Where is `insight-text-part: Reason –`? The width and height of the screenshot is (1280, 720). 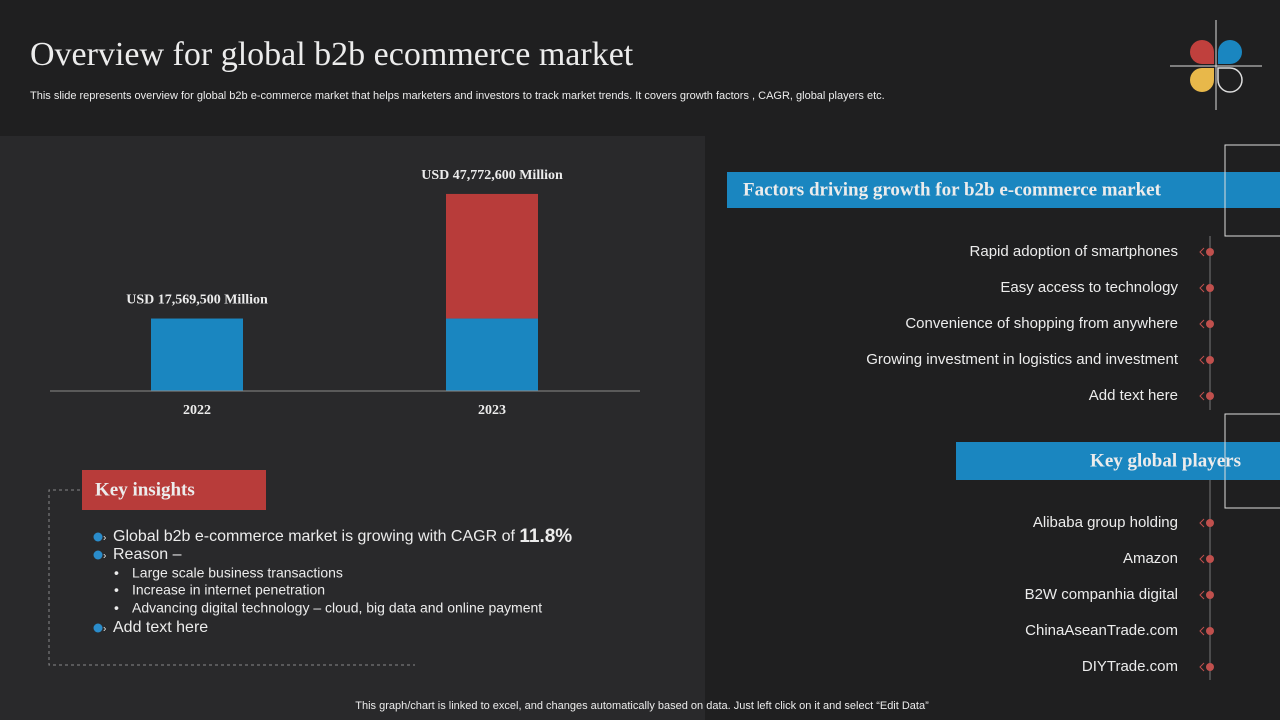 insight-text-part: Reason – is located at coordinates (147, 554).